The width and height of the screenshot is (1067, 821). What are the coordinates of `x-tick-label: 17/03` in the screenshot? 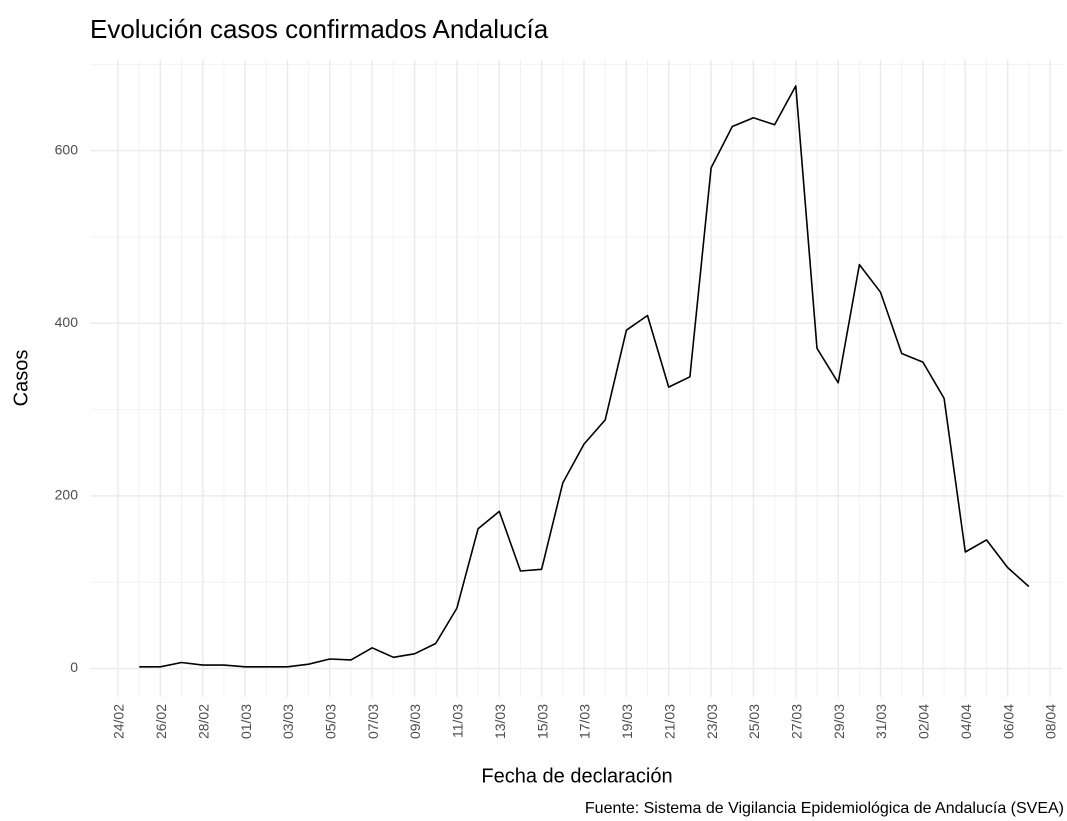 It's located at (585, 721).